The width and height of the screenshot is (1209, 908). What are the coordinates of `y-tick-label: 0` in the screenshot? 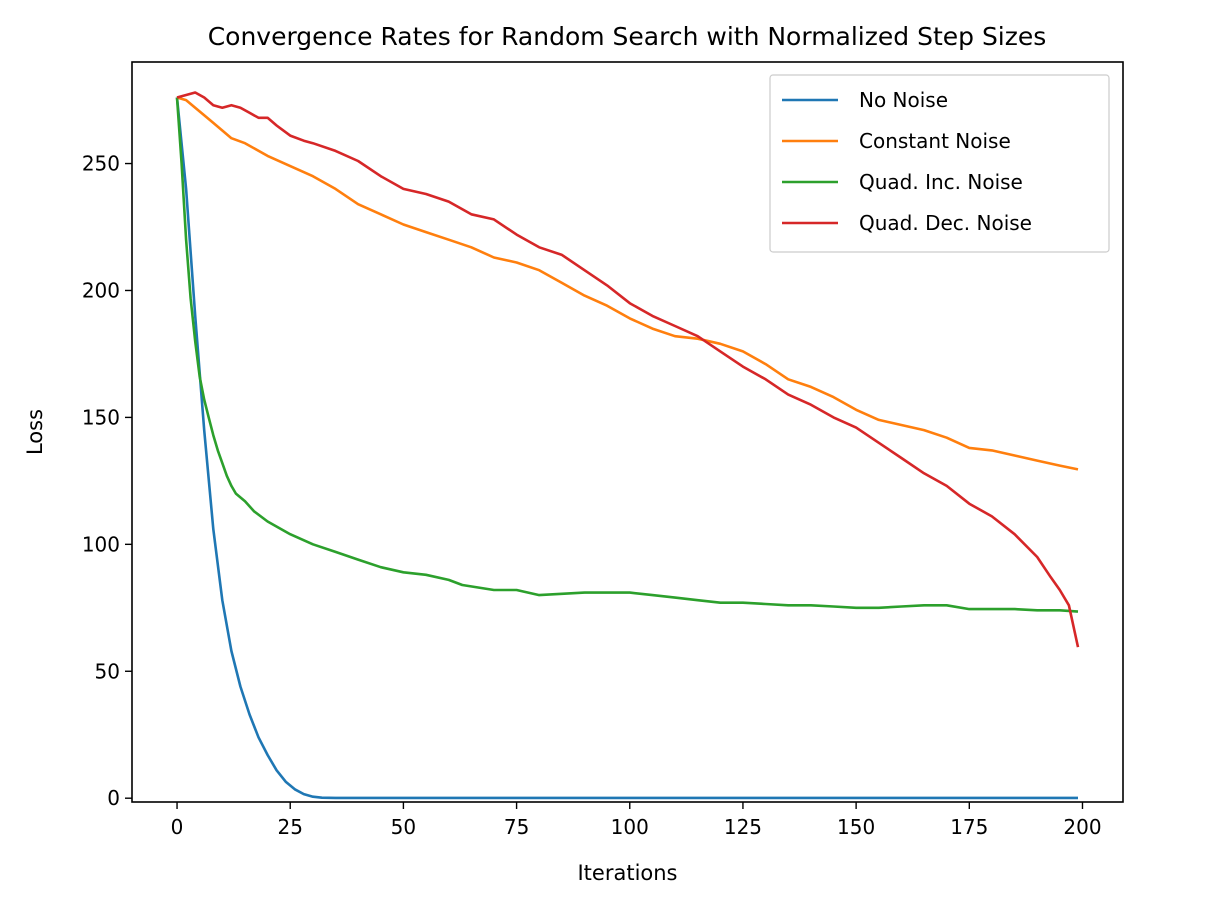 It's located at (113, 798).